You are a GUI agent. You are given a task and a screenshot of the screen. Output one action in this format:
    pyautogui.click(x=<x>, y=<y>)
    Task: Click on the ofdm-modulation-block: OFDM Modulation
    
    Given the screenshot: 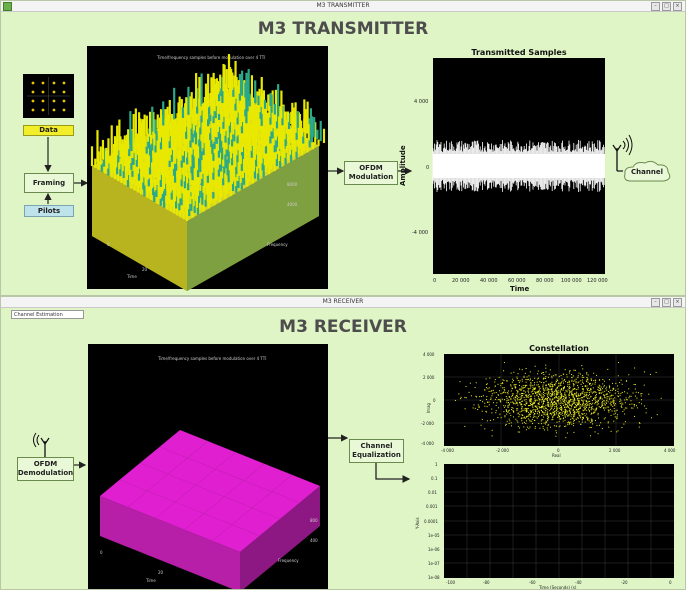 What is the action you would take?
    pyautogui.click(x=371, y=173)
    